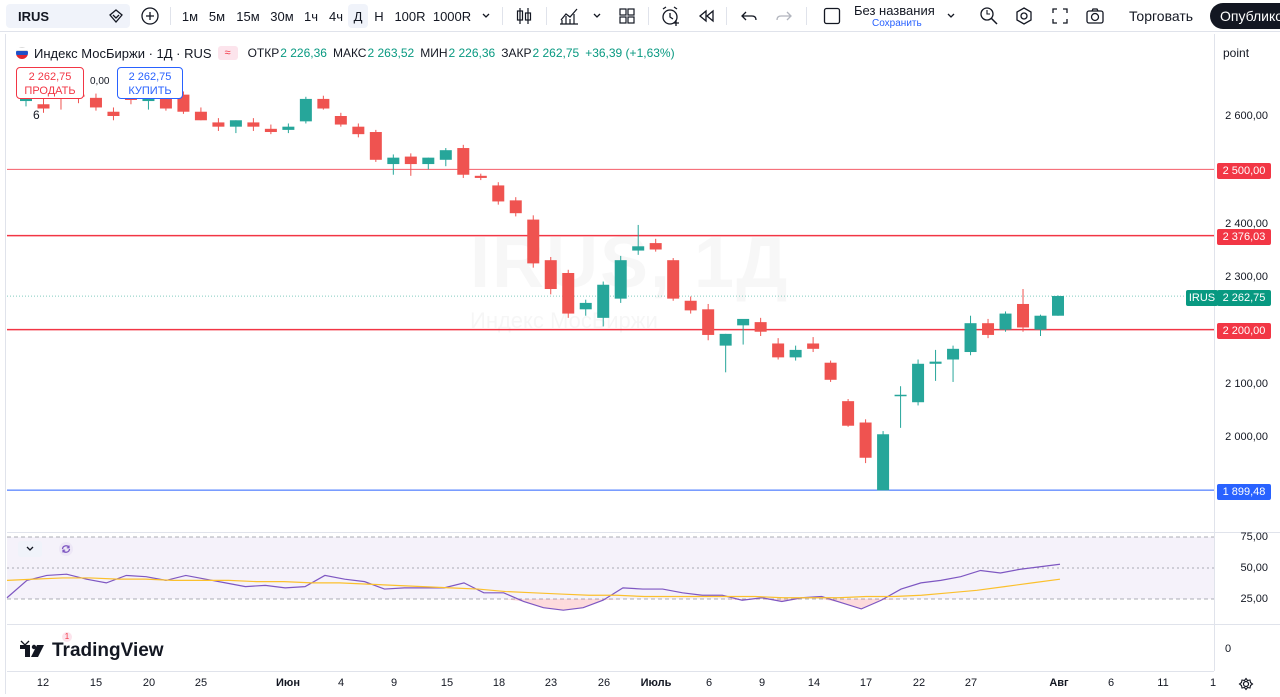 The height and width of the screenshot is (697, 1280). What do you see at coordinates (706, 16) in the screenshot?
I see `replay-icon` at bounding box center [706, 16].